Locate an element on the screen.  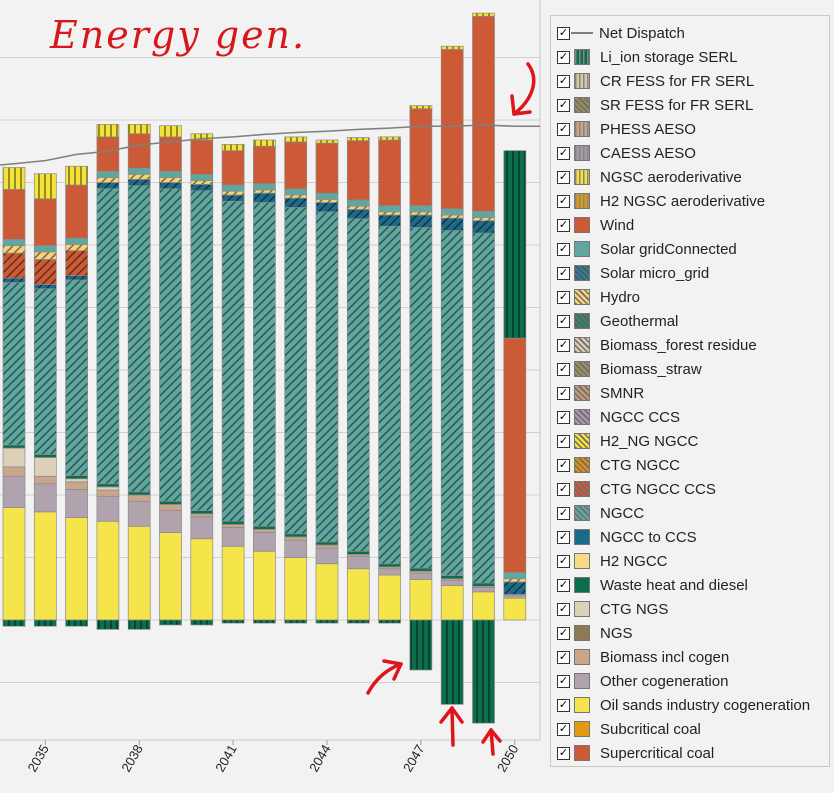
legend-item: ✓ CTG NGCC CCS is located at coordinates (690, 489).